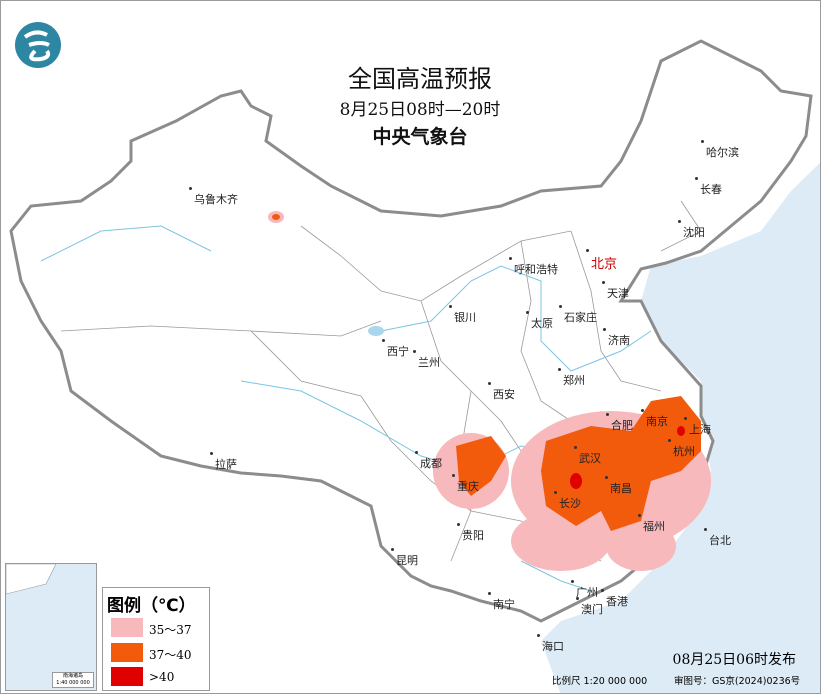 The image size is (821, 694). Describe the element at coordinates (600, 681) in the screenshot. I see `map-scale: 比例尺 1:20 000 000` at that location.